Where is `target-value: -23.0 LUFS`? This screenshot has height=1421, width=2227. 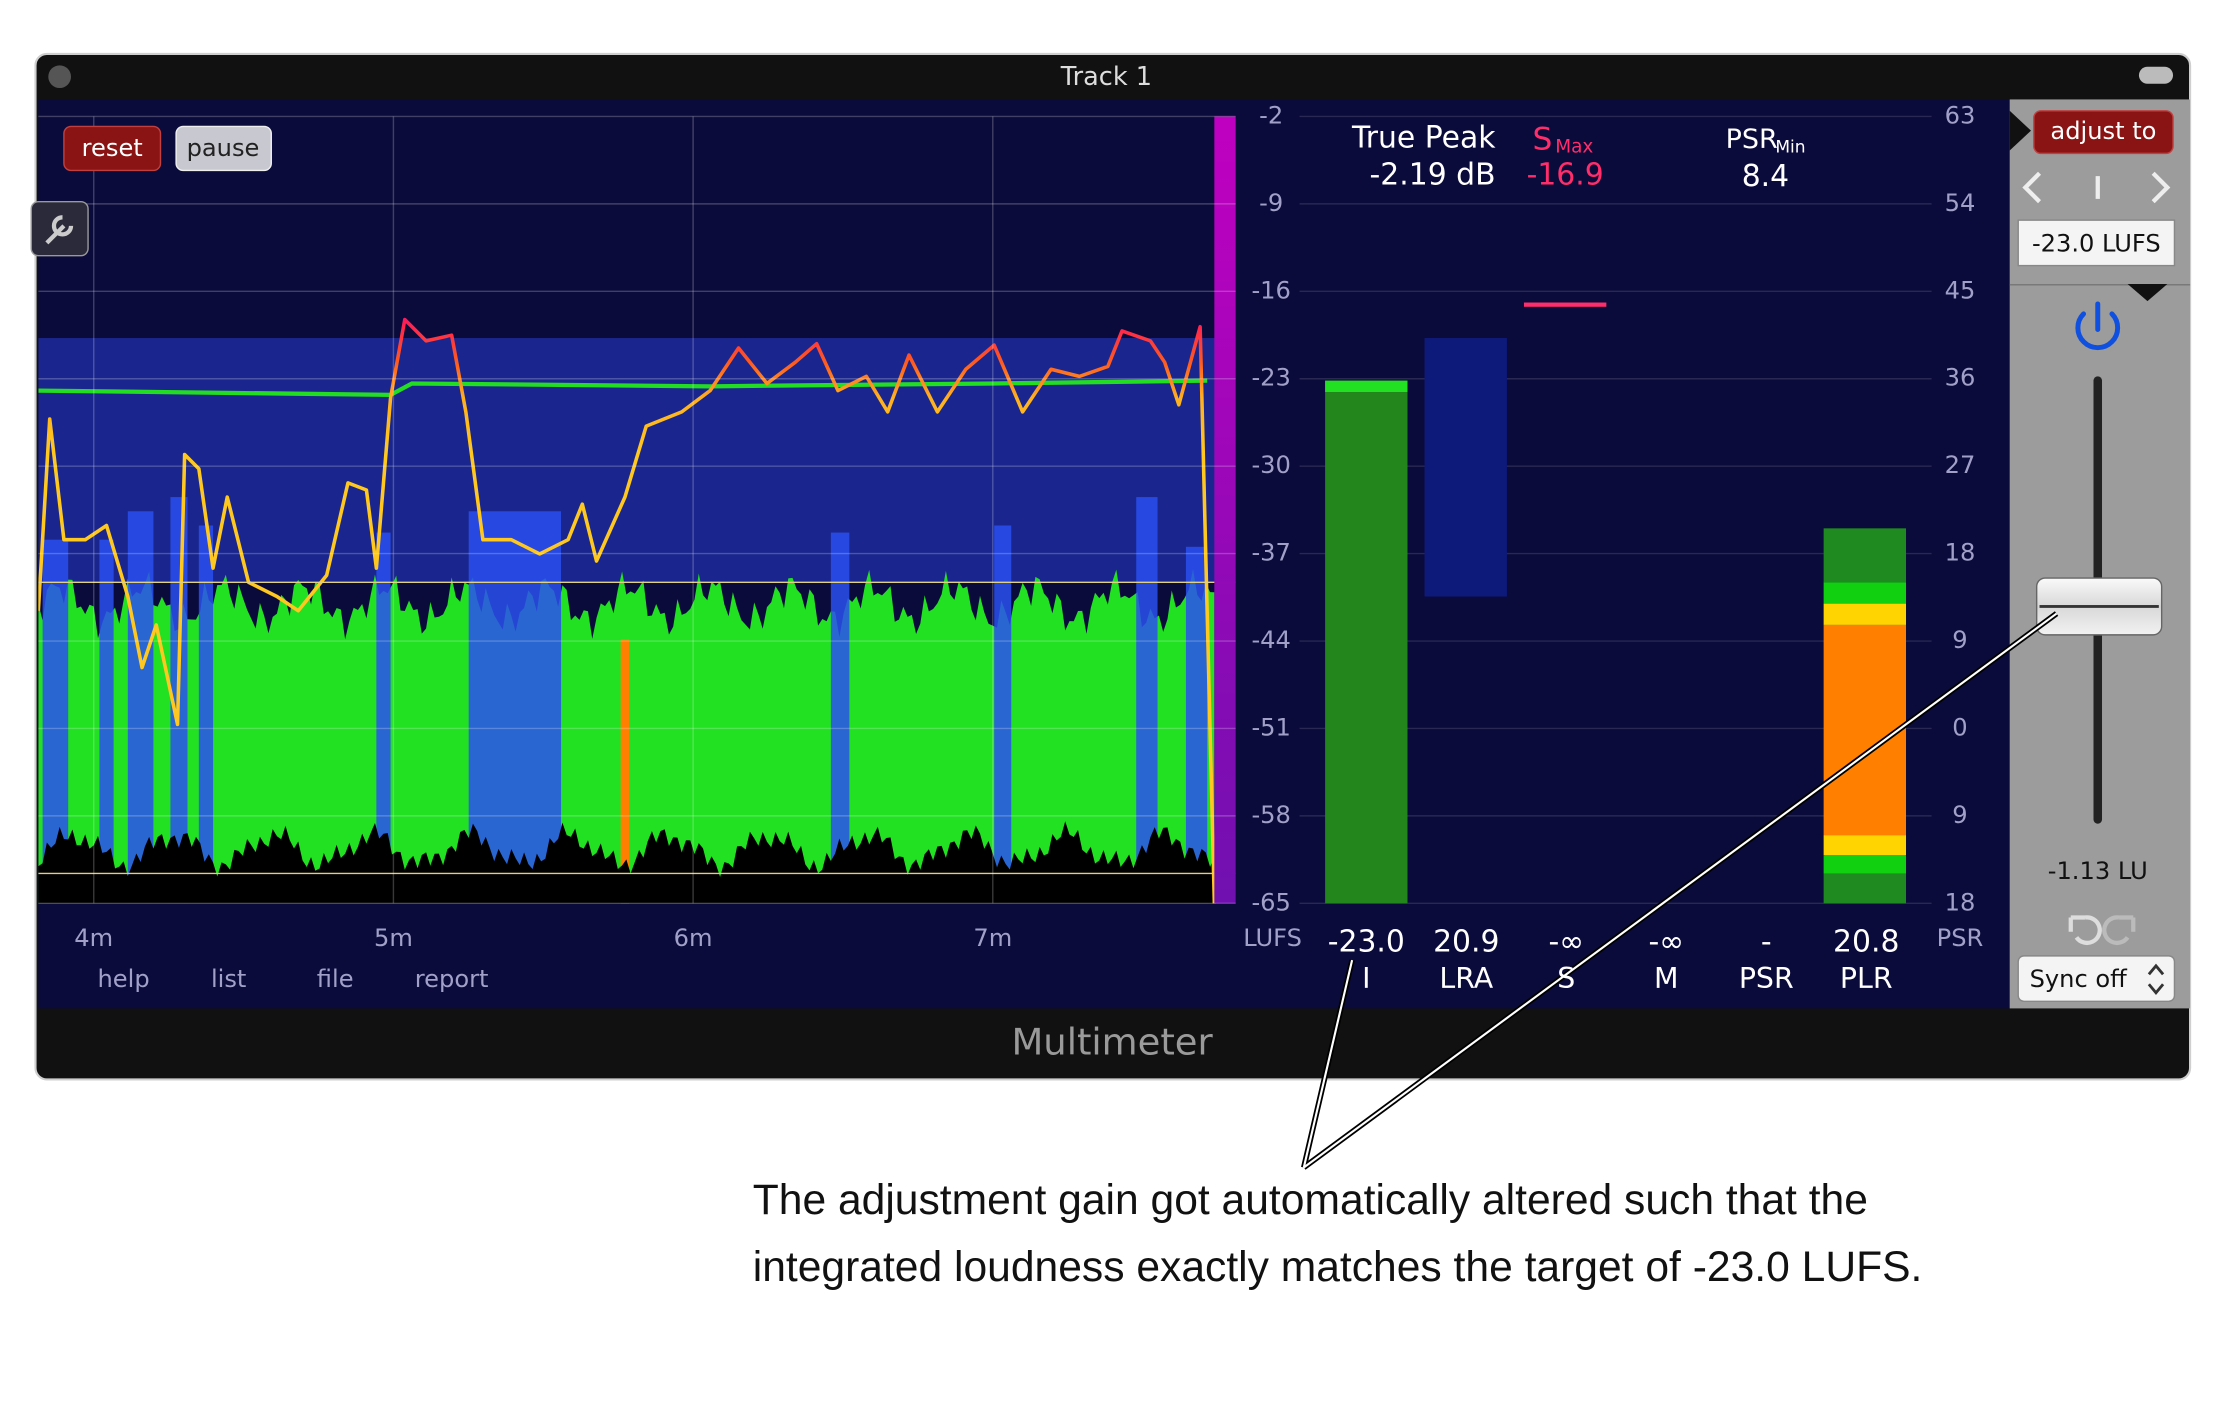
target-value: -23.0 LUFS is located at coordinates (2096, 243).